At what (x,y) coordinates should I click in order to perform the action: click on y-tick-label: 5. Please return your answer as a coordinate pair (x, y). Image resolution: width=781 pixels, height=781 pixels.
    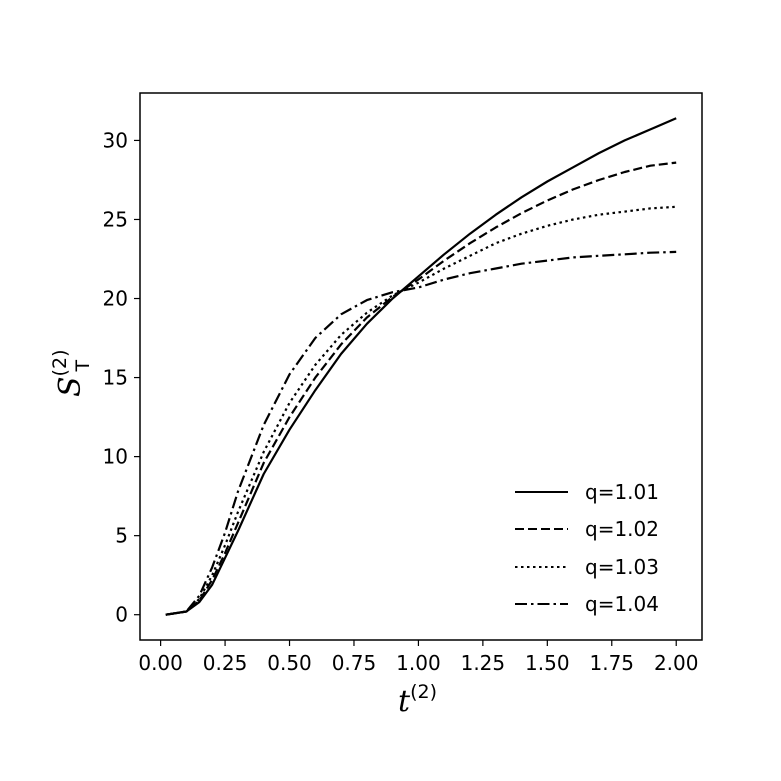
    Looking at the image, I should click on (121, 536).